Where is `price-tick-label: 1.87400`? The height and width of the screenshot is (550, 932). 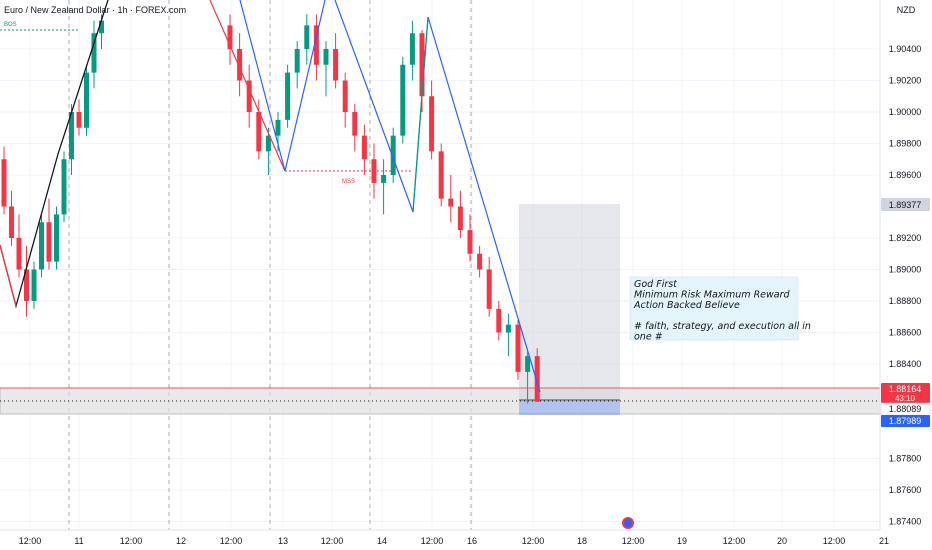 price-tick-label: 1.87400 is located at coordinates (905, 522).